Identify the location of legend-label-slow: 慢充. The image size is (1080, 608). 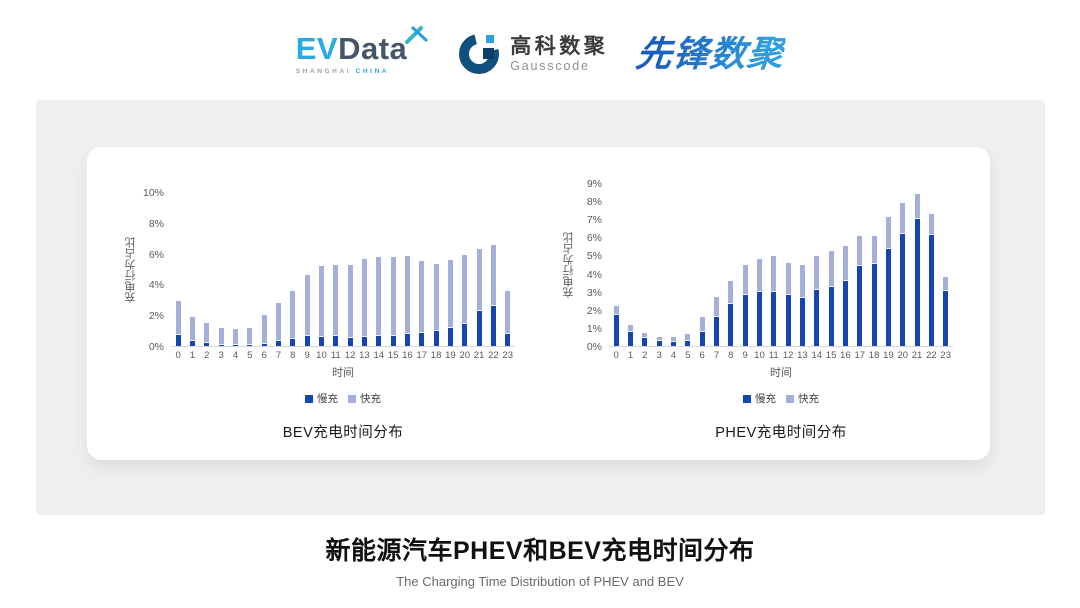
(327, 399).